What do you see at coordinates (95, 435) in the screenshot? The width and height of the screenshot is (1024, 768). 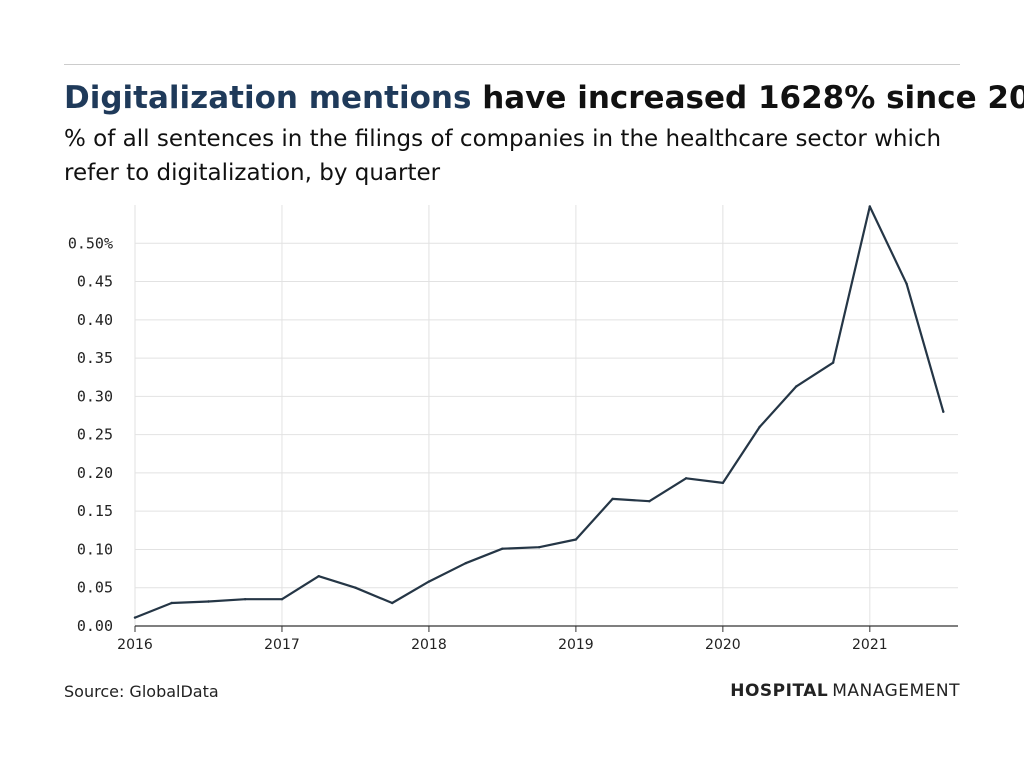 I see `y-tick-label: 0.25` at bounding box center [95, 435].